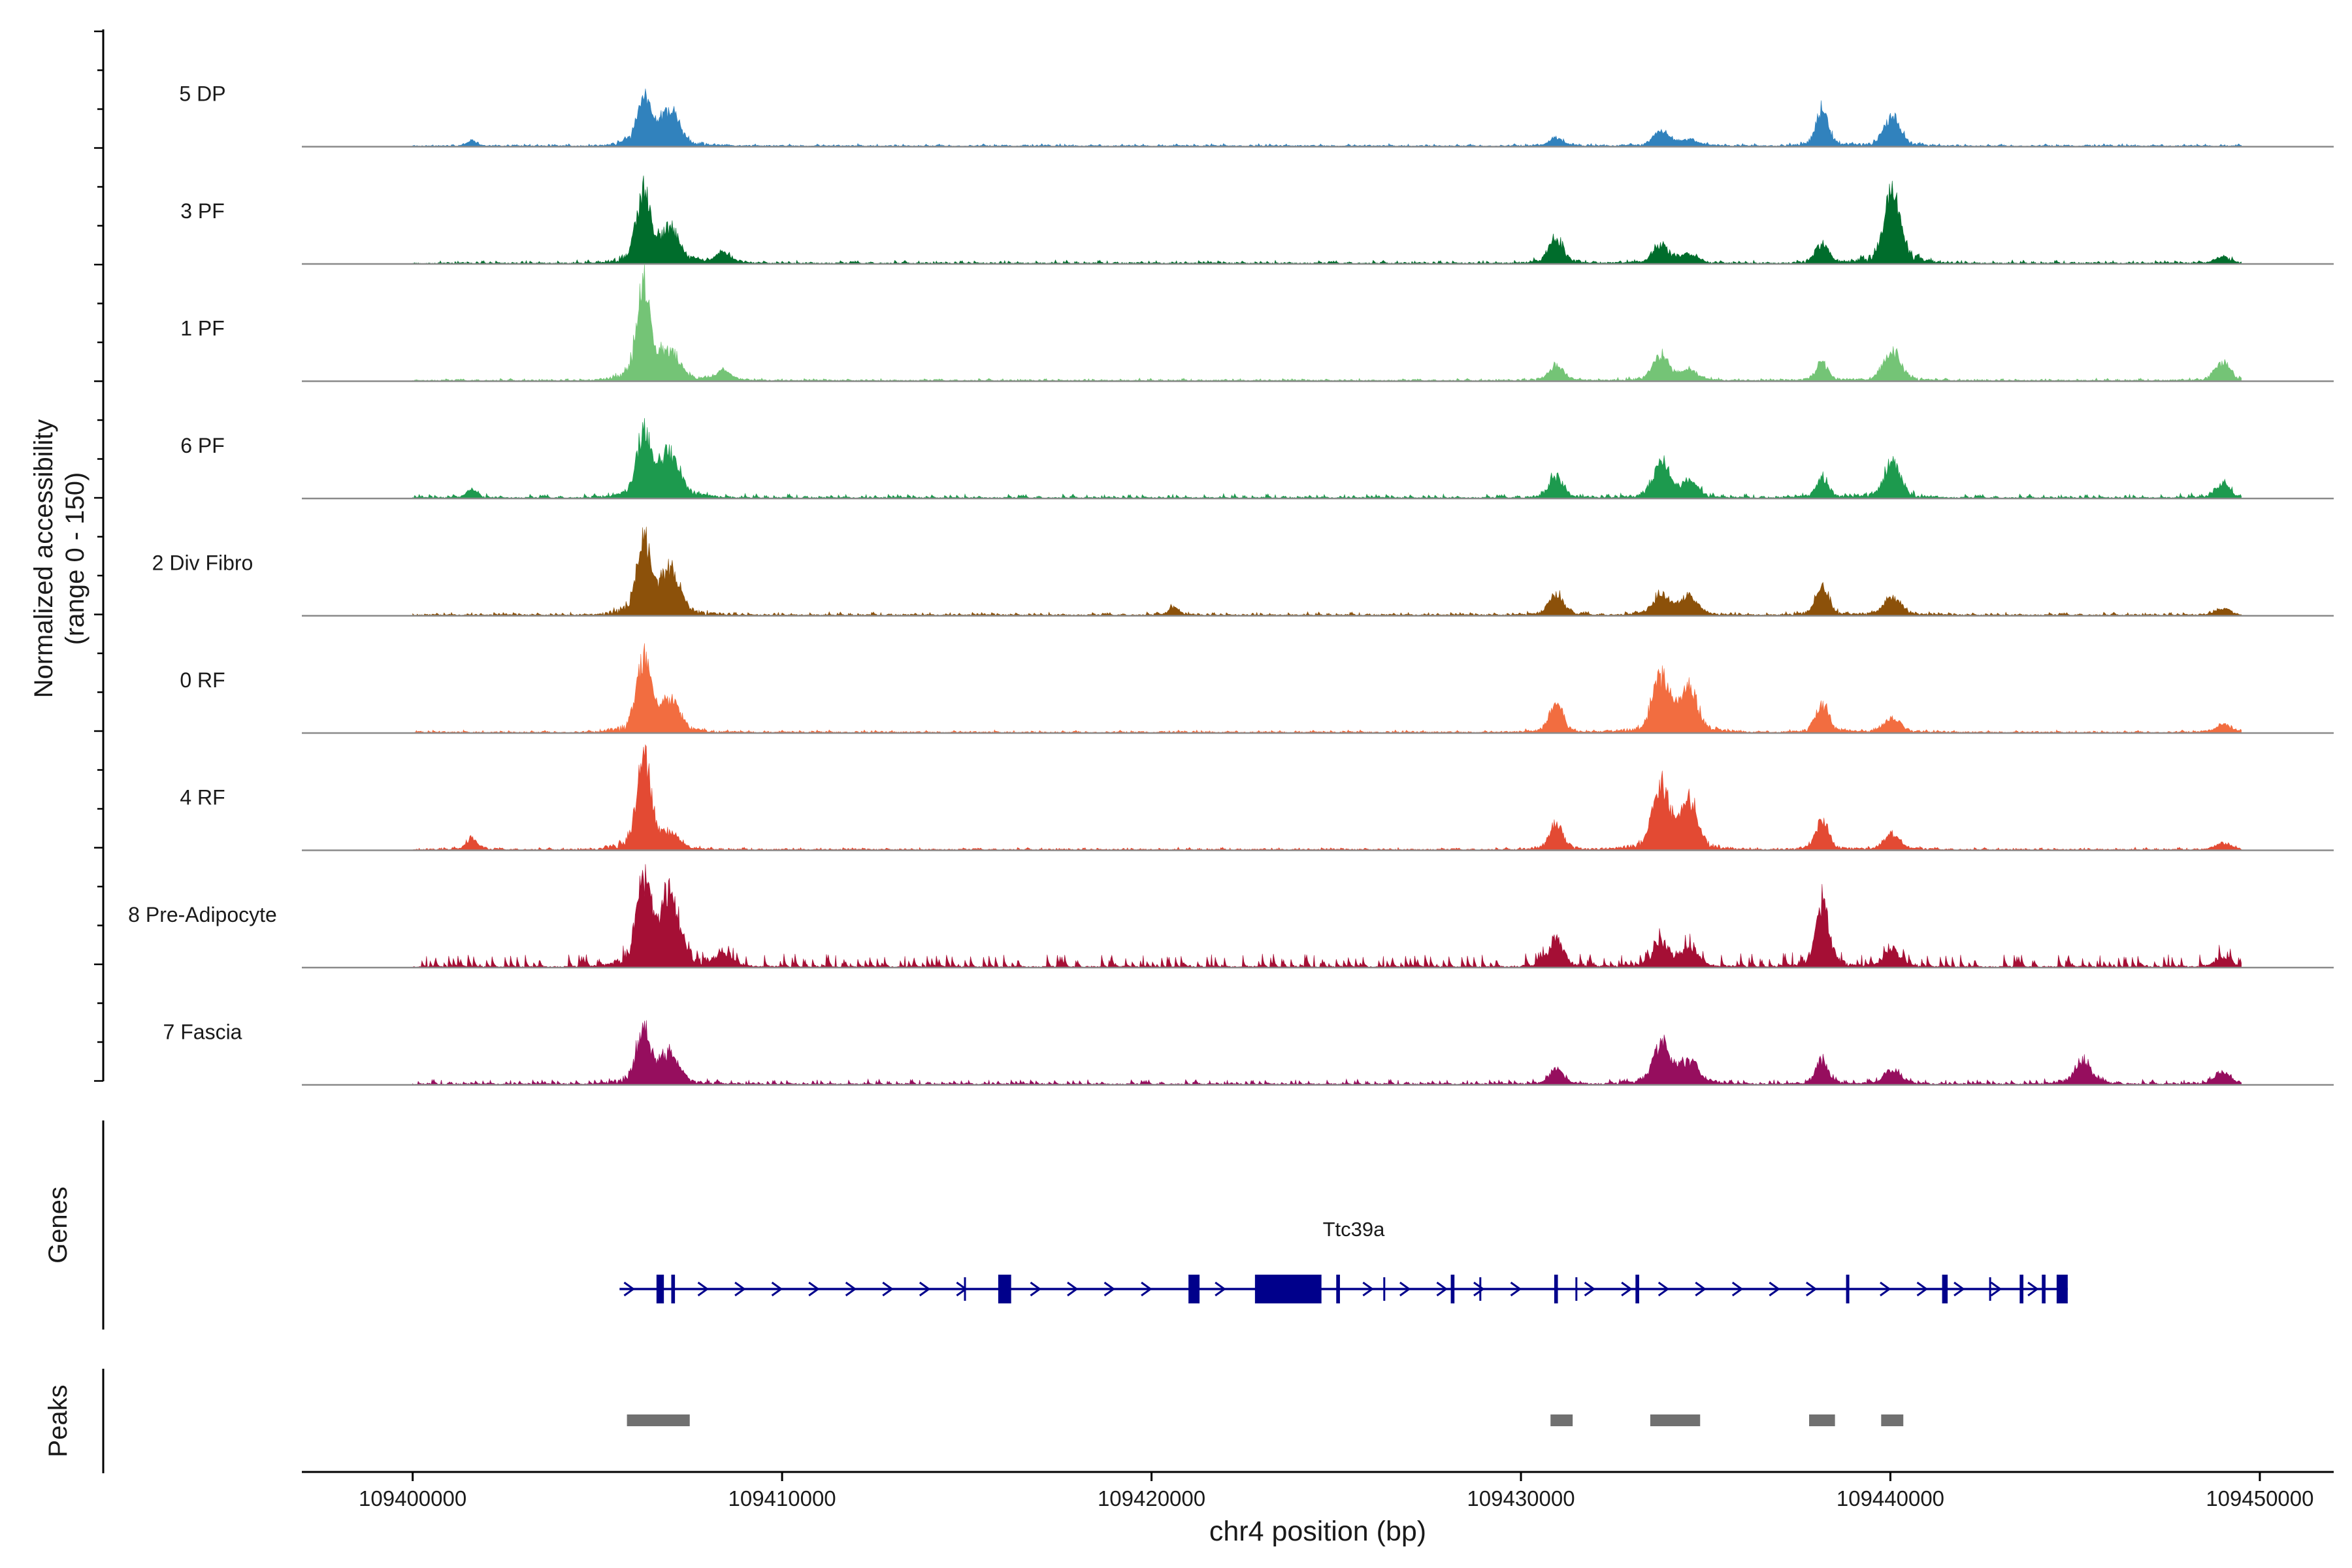 The height and width of the screenshot is (1568, 2352). Describe the element at coordinates (202, 445) in the screenshot. I see `track-label: 6 PF` at that location.